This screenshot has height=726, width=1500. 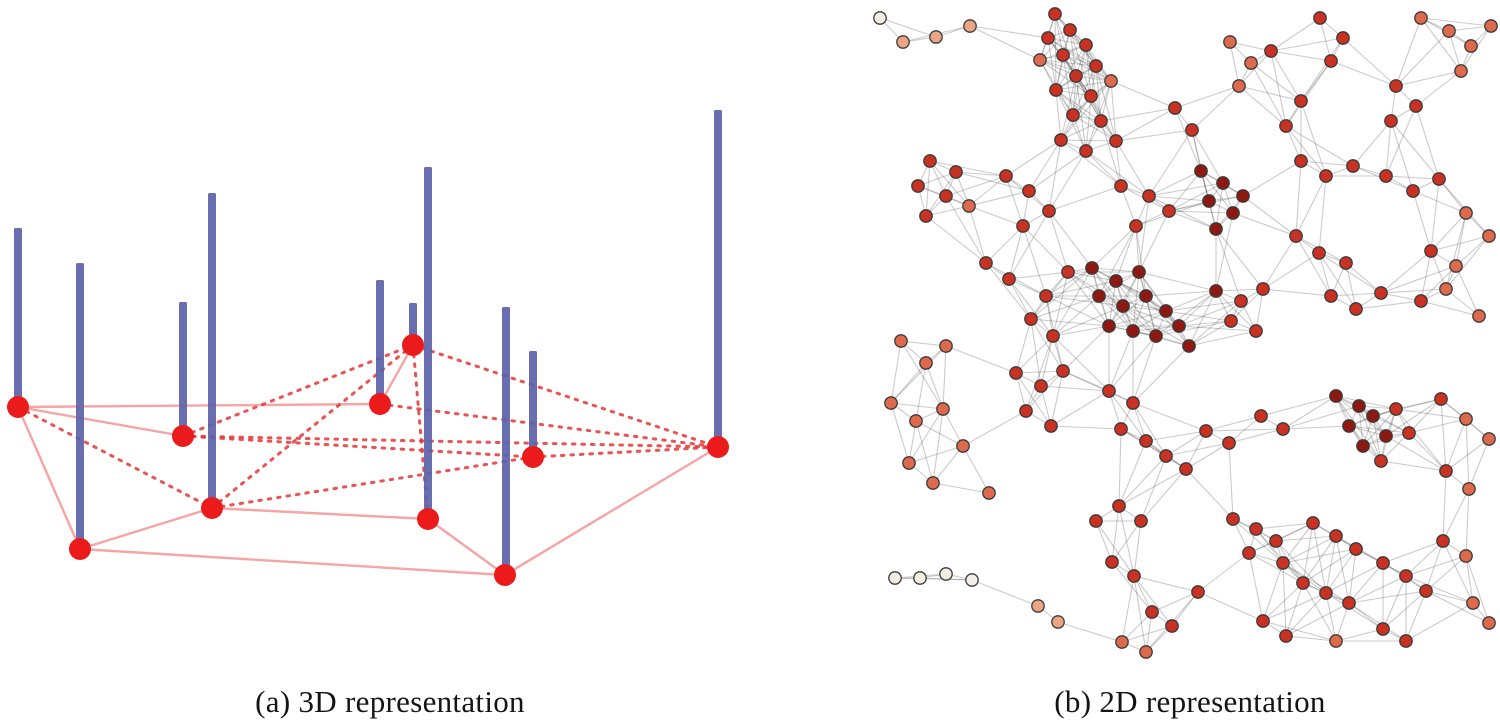 I want to click on network-edge-dotted, so click(x=450, y=441).